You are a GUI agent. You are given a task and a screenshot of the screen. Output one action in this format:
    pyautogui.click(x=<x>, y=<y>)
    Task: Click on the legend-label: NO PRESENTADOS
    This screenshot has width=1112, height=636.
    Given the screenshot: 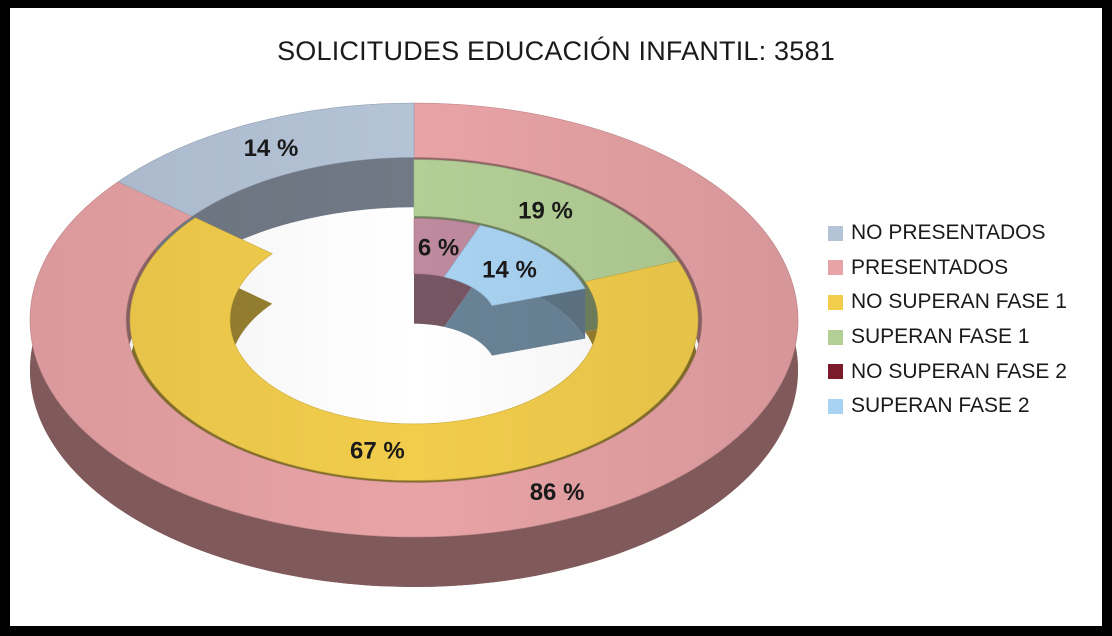 What is the action you would take?
    pyautogui.click(x=948, y=233)
    